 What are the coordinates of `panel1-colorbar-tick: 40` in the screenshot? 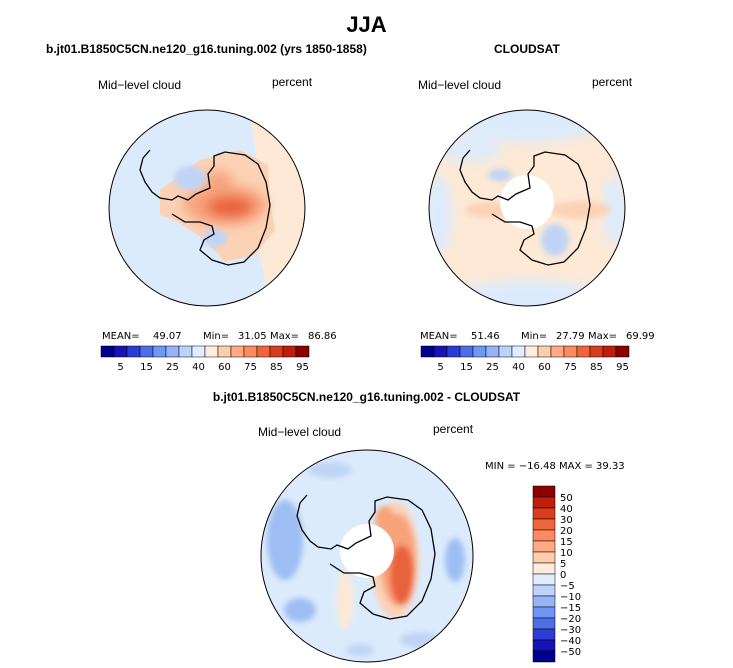 It's located at (198, 367).